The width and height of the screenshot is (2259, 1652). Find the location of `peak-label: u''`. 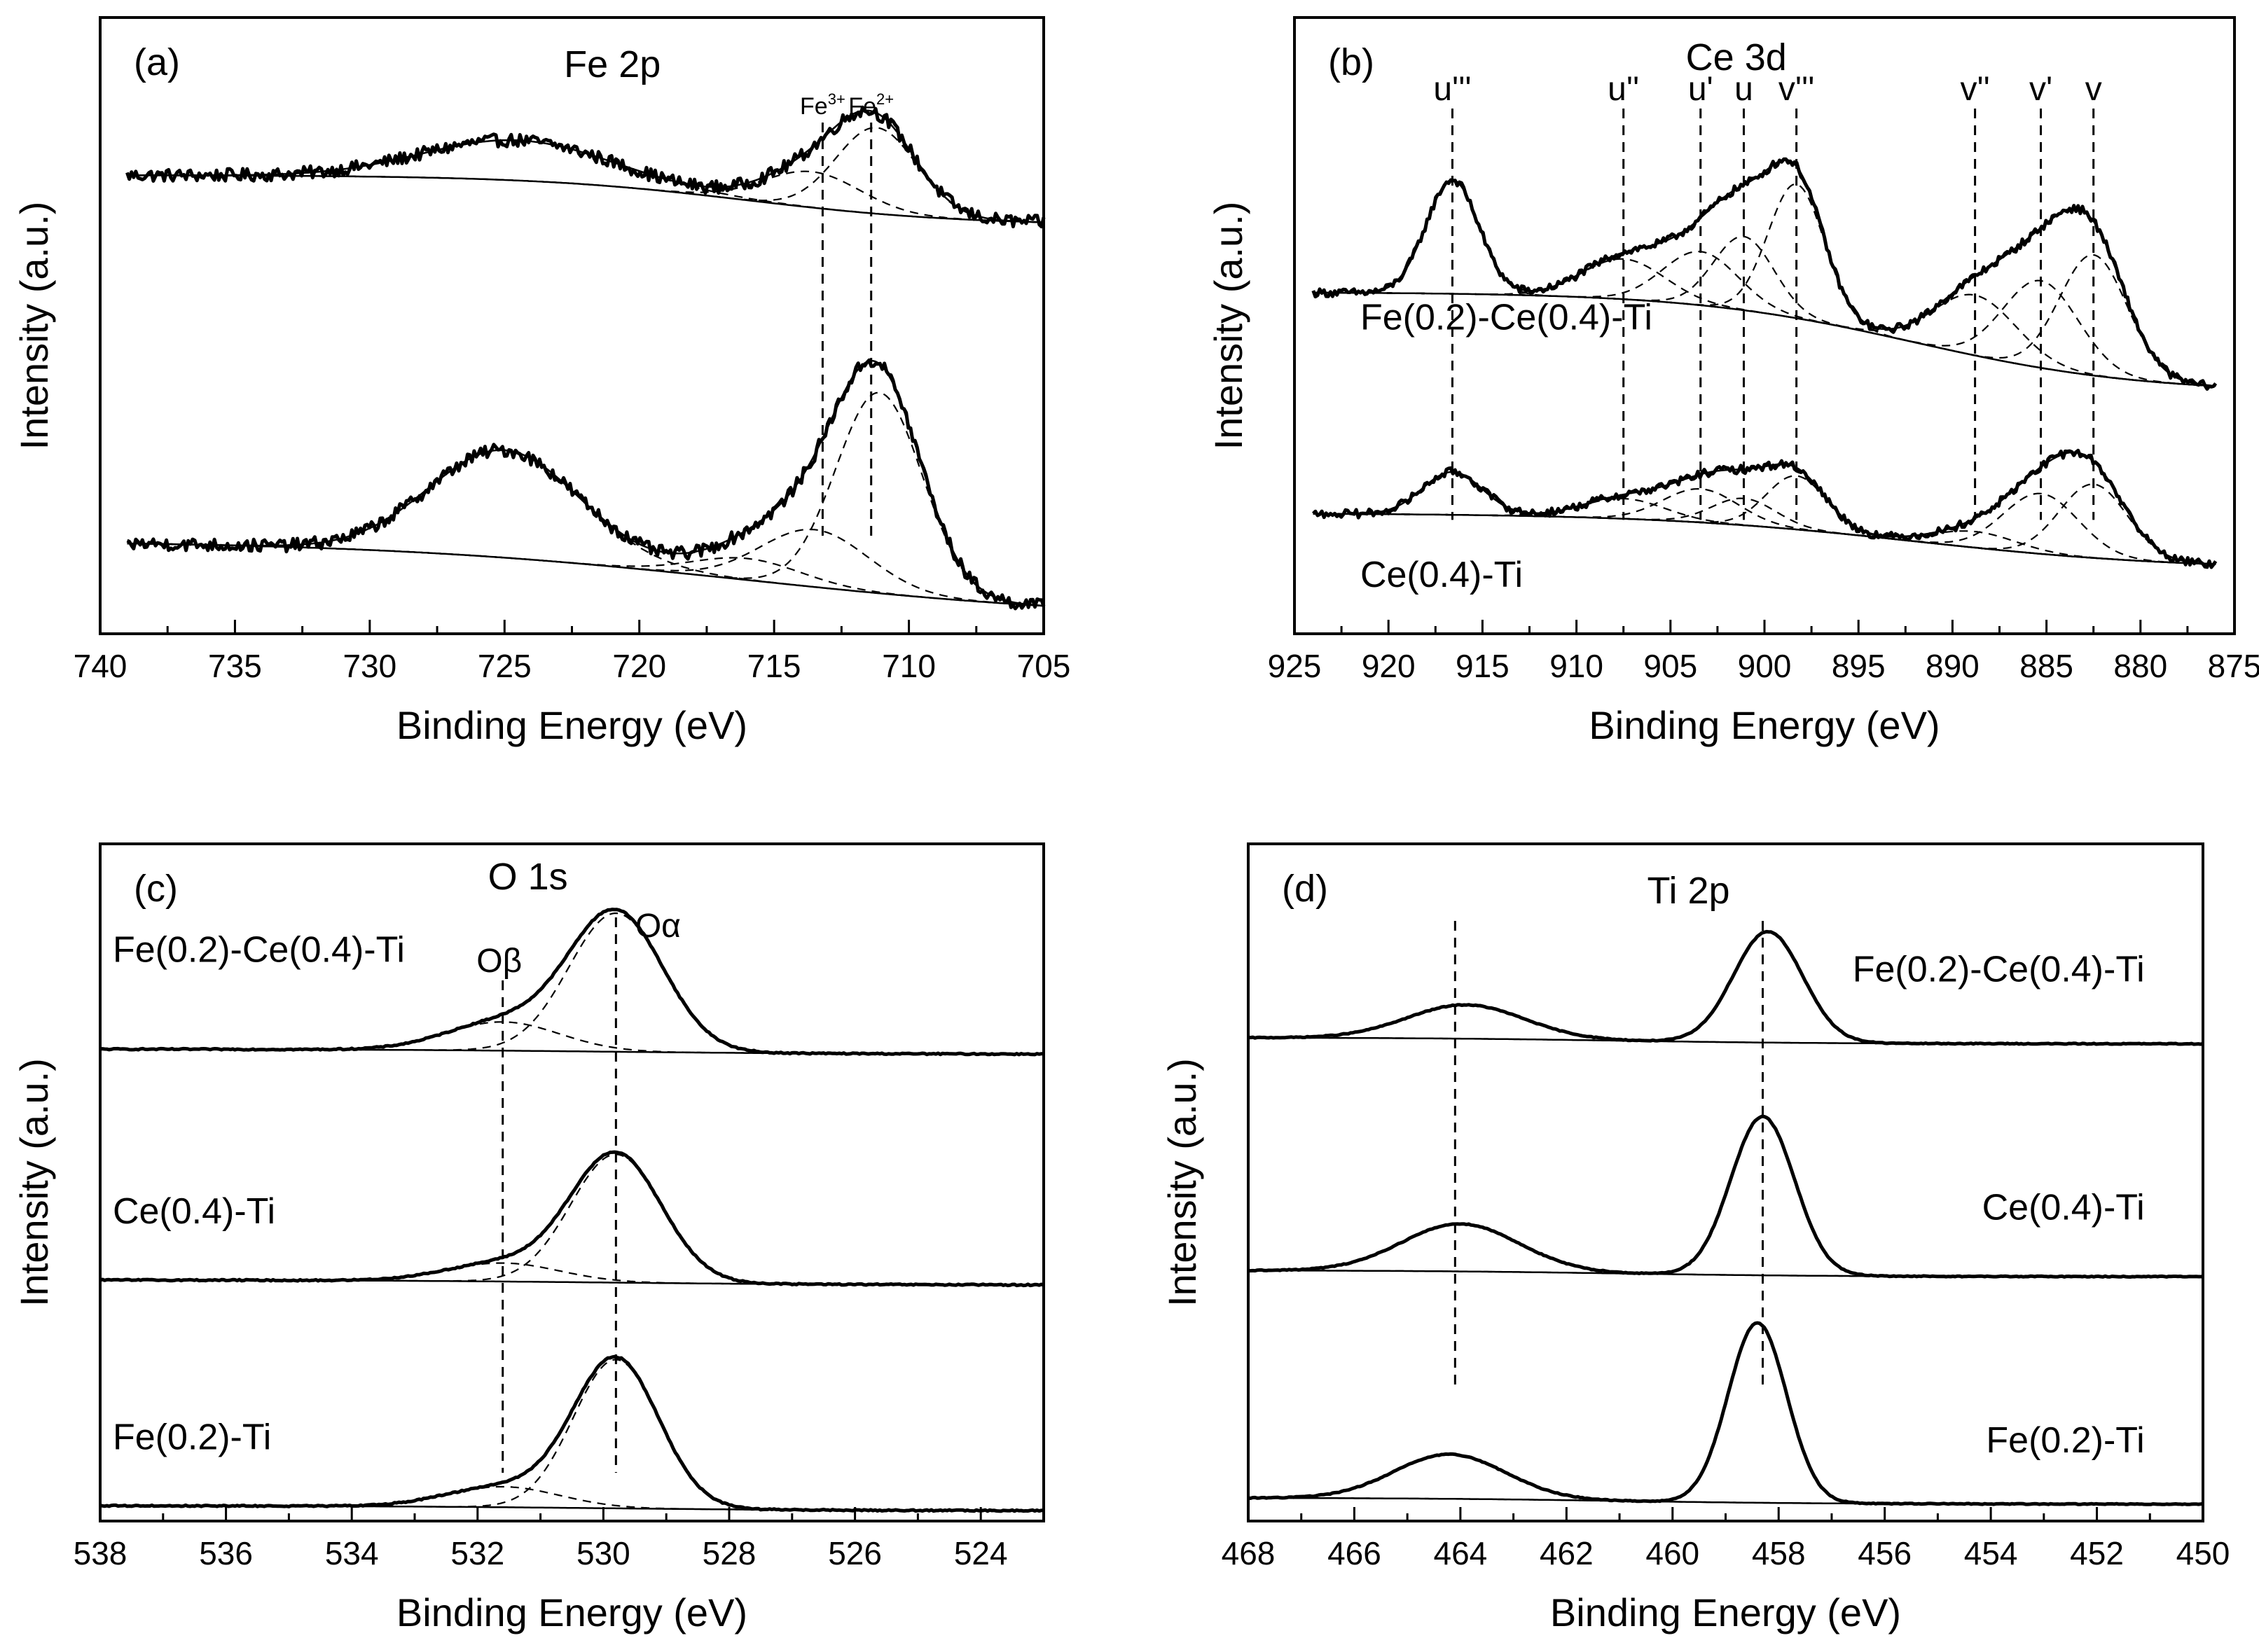

peak-label: u'' is located at coordinates (1624, 89).